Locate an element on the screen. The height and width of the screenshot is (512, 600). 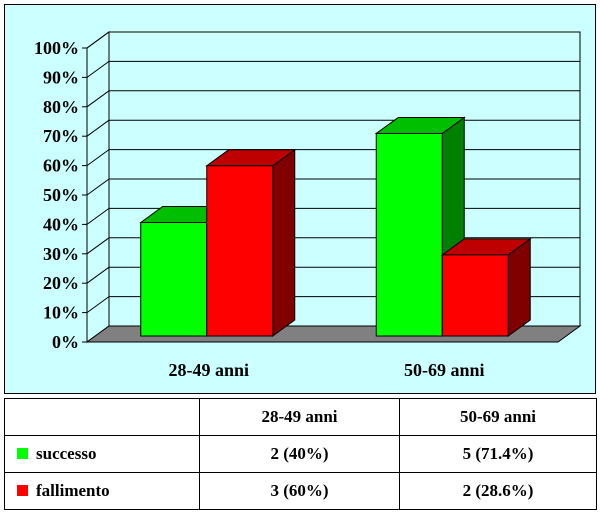
table-row: fallimento 3 (60%) 2 (28.6%) is located at coordinates (300, 491).